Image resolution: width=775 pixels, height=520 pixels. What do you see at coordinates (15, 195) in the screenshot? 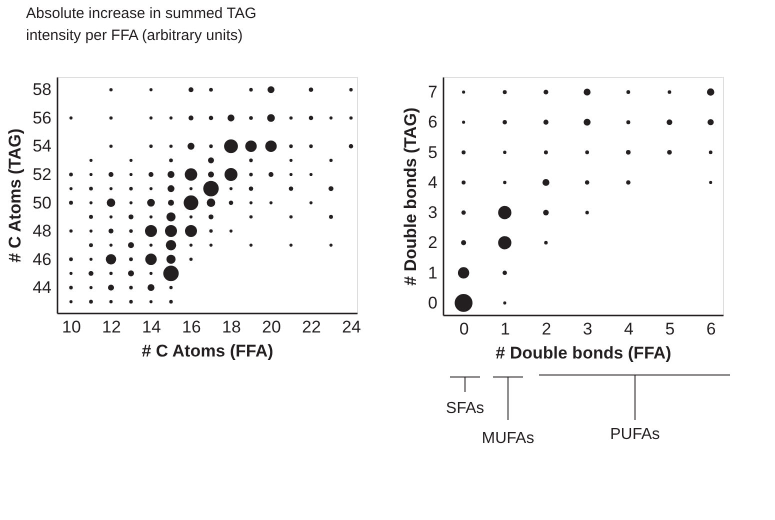
I see `y-axis-title: # C Atoms (TAG)` at bounding box center [15, 195].